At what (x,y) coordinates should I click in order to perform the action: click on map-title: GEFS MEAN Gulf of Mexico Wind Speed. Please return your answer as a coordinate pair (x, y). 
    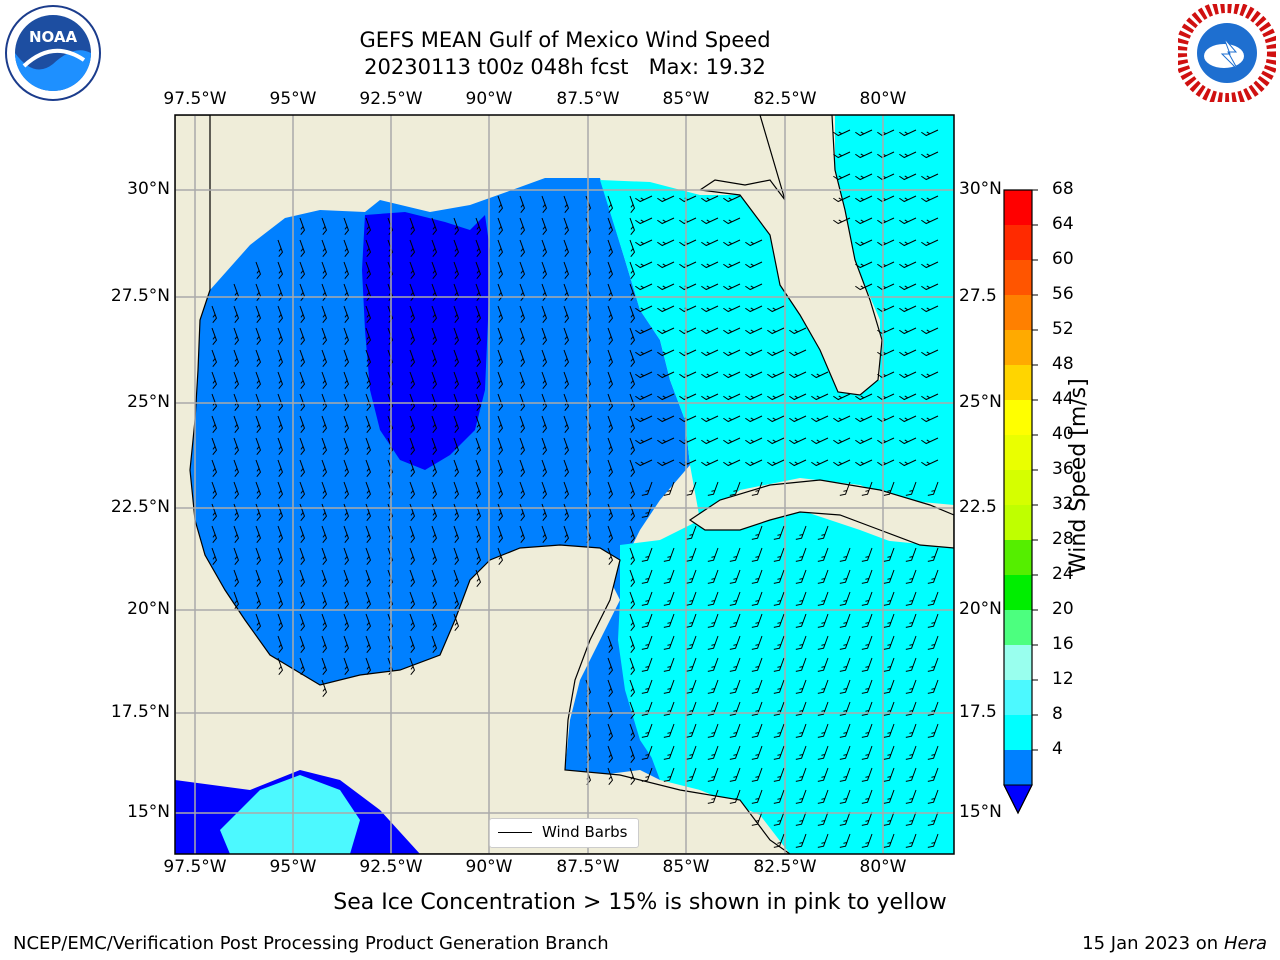
    Looking at the image, I should click on (565, 40).